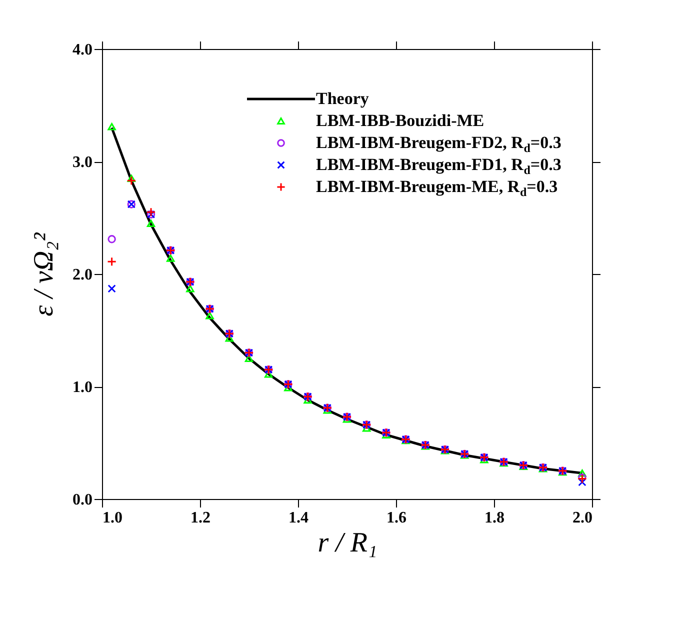 The width and height of the screenshot is (674, 624). Describe the element at coordinates (82, 275) in the screenshot. I see `y-tick-label: 2.0` at that location.